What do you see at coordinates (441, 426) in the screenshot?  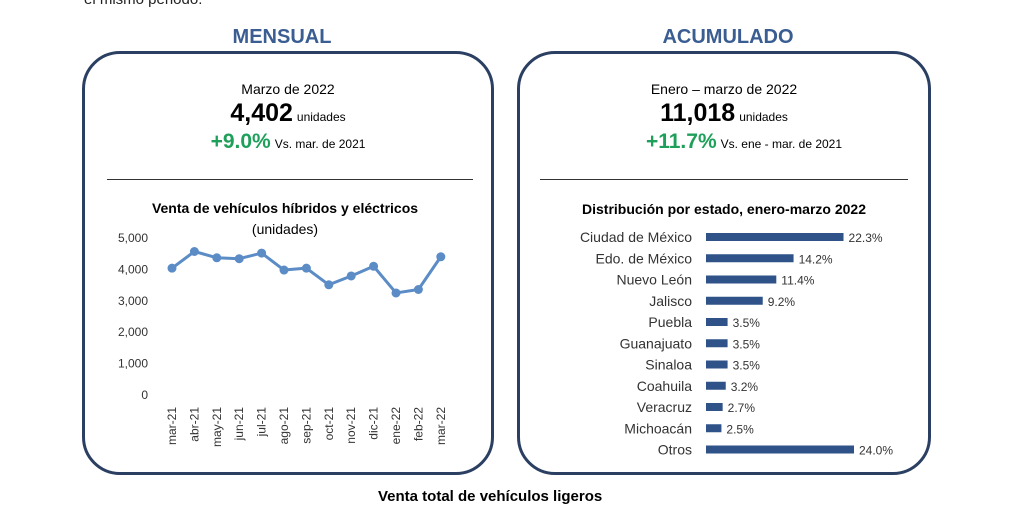 I see `x-tick-label: mar-22` at bounding box center [441, 426].